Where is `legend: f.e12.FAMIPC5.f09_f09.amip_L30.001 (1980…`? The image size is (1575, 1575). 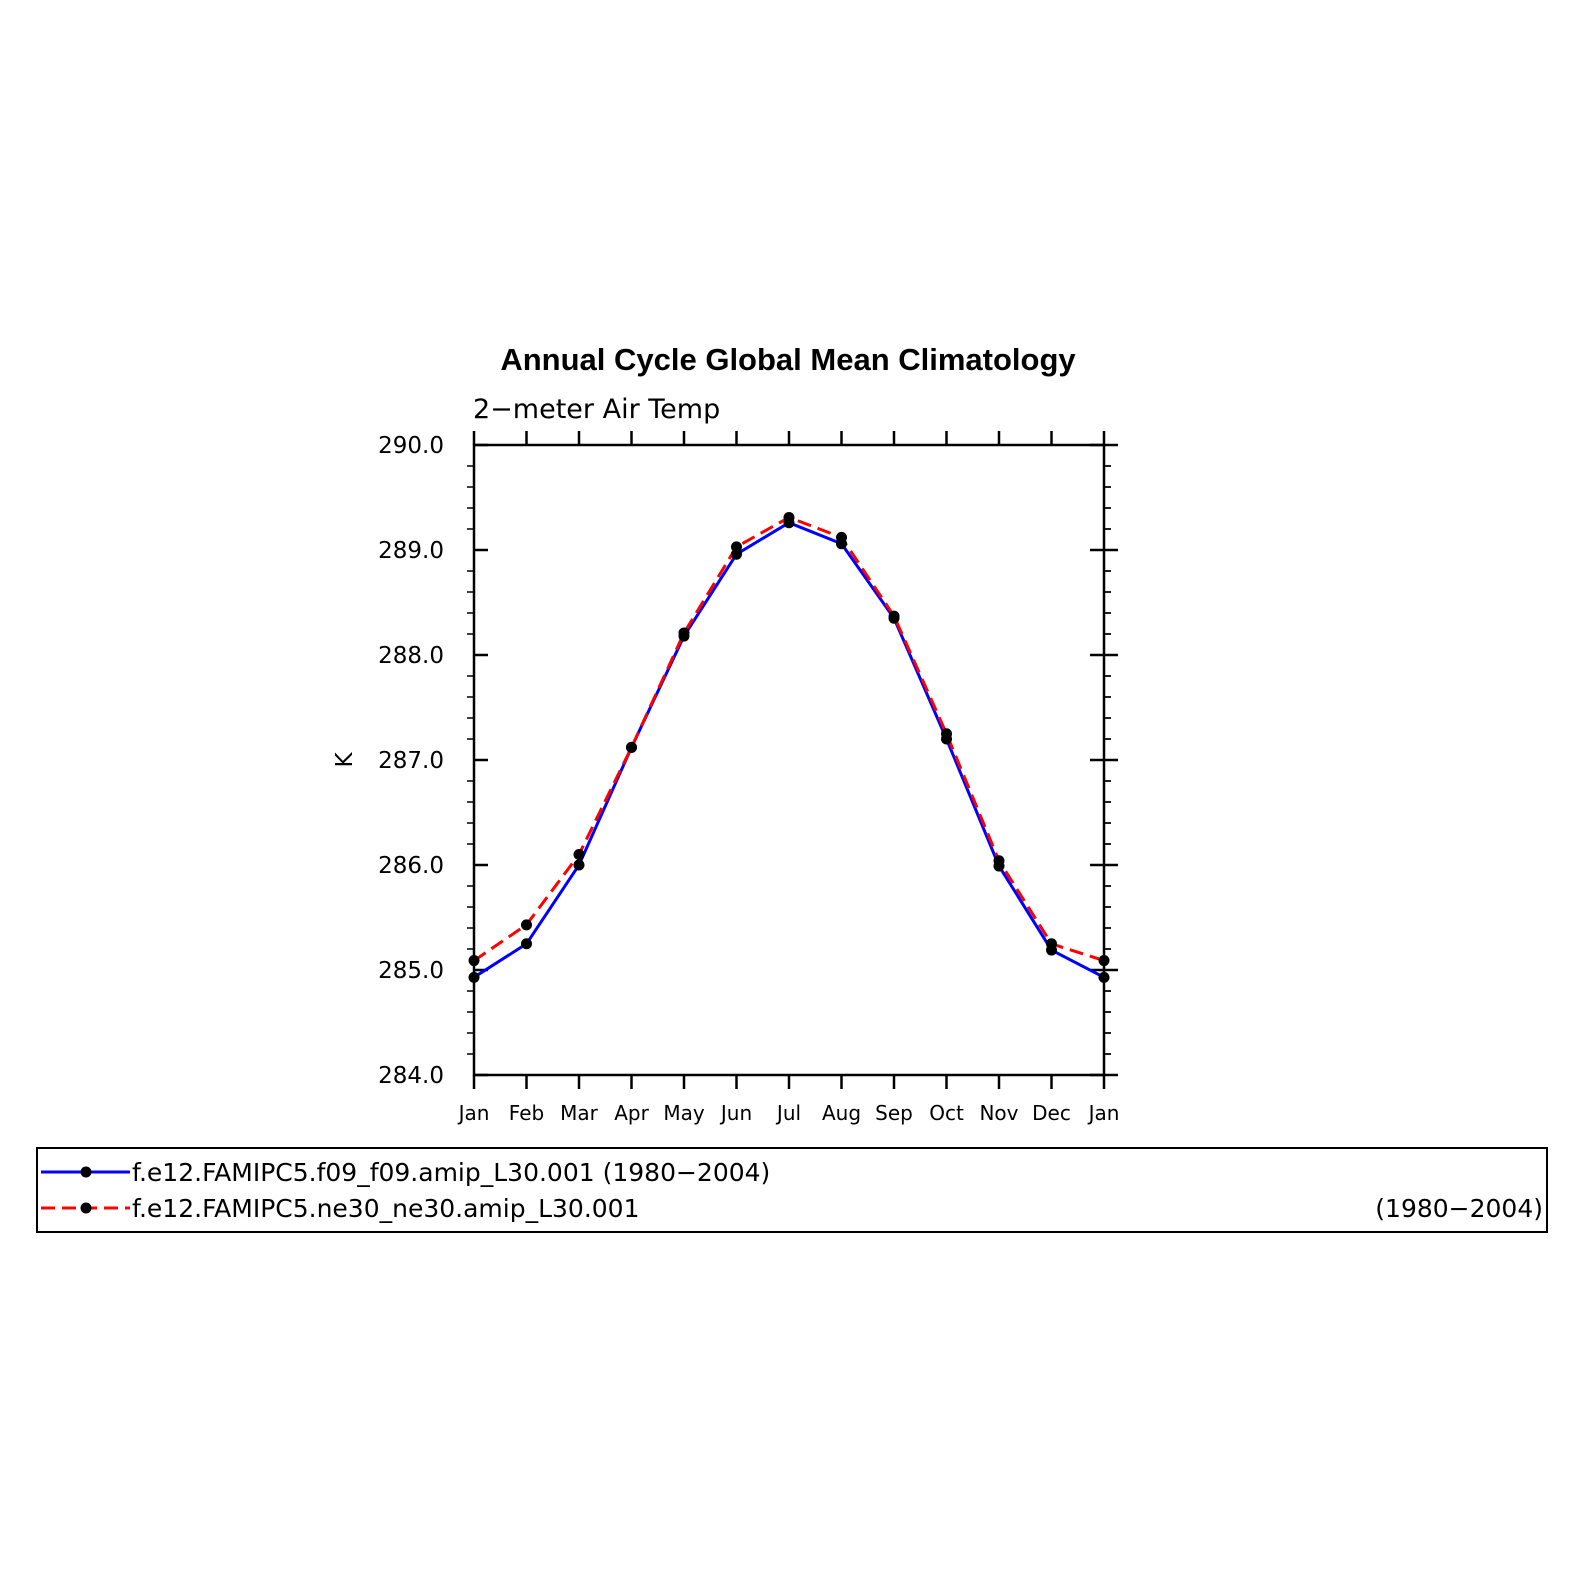
legend: f.e12.FAMIPC5.f09_f09.amip_L30.001 (1980… is located at coordinates (792, 1190).